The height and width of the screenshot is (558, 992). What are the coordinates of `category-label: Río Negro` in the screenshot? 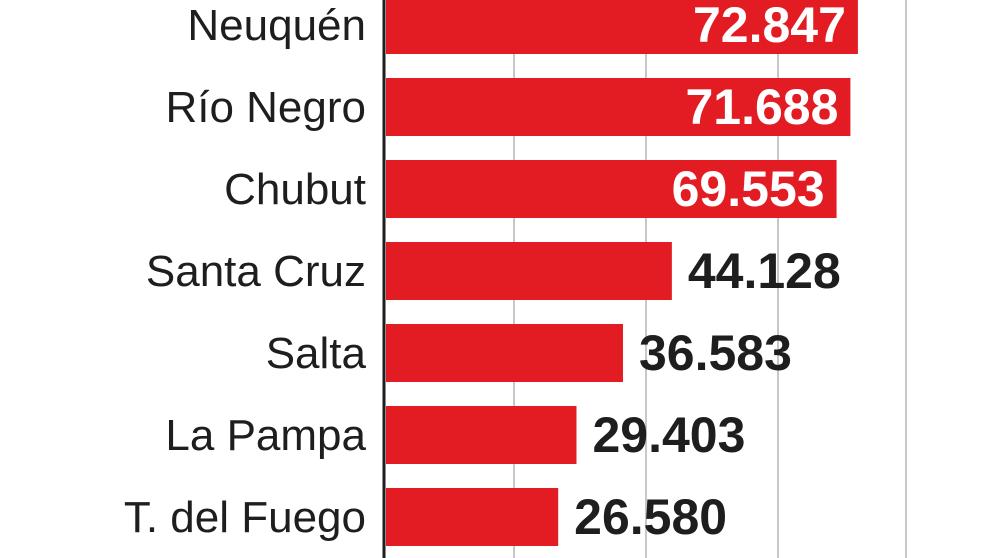 It's located at (265, 107).